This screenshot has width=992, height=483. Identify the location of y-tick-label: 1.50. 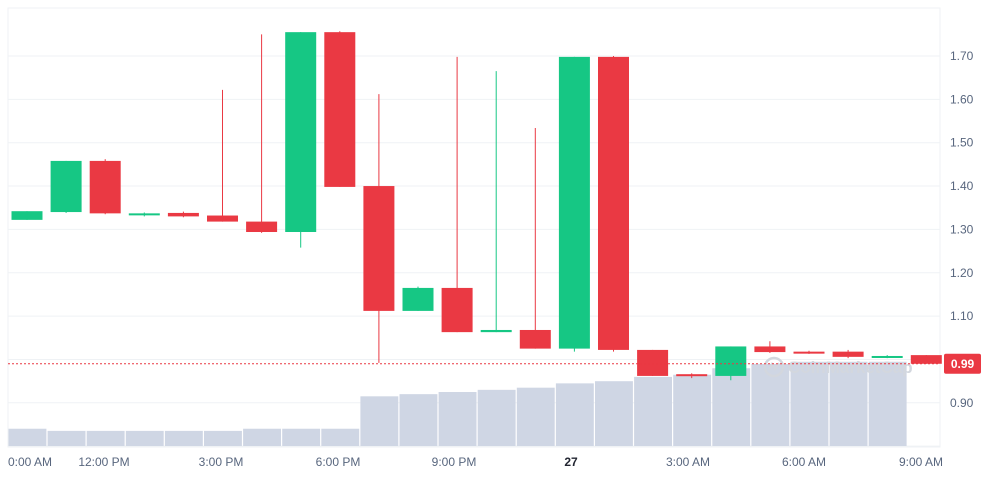
(962, 143).